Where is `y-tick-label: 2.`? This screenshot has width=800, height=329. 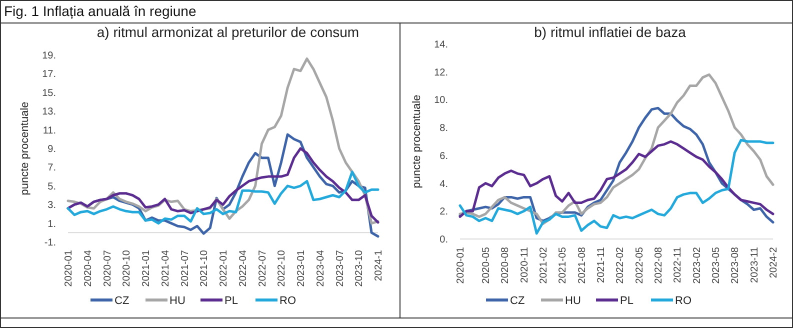 y-tick-label: 2. is located at coordinates (444, 212).